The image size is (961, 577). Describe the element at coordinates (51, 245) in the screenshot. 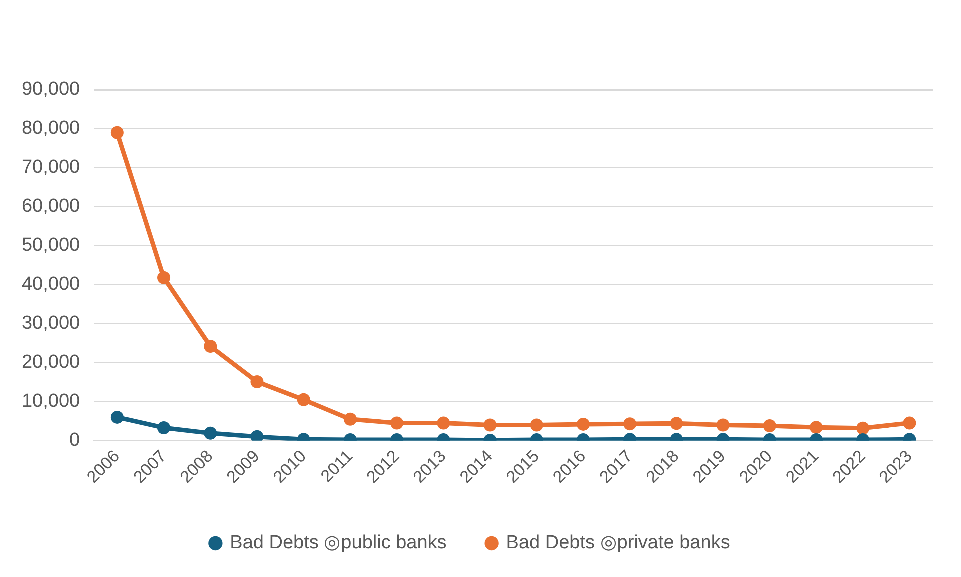

I see `y-tick-label: 50,000` at that location.